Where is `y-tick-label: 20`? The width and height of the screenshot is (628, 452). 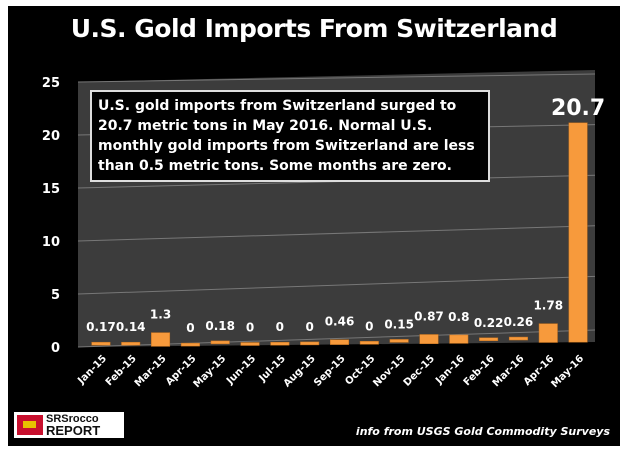
y-tick-label: 20 is located at coordinates (51, 136).